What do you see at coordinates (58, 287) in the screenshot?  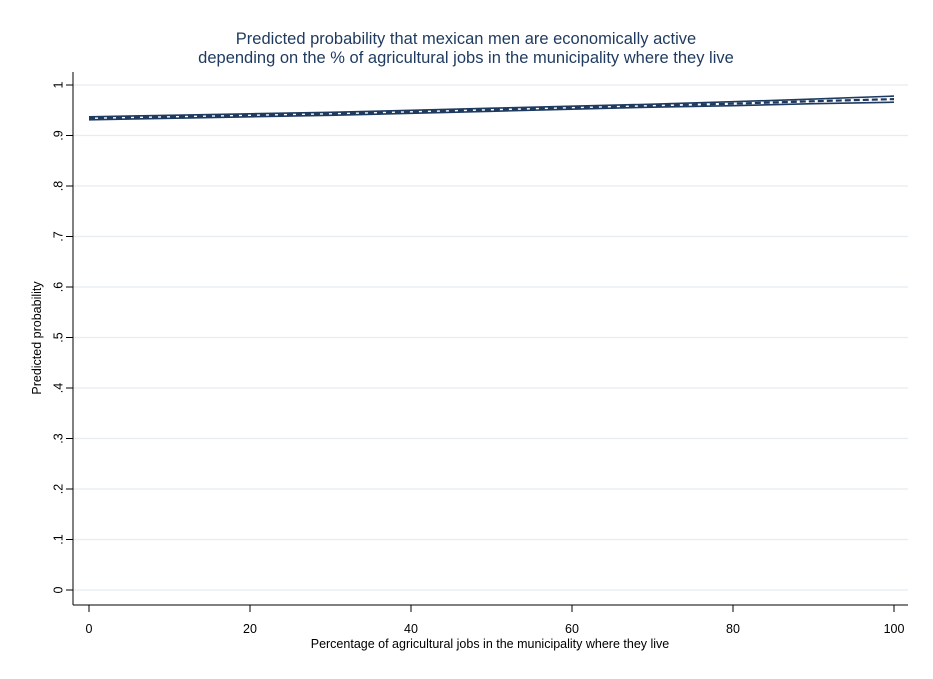 I see `y-tick-label-6: .6` at bounding box center [58, 287].